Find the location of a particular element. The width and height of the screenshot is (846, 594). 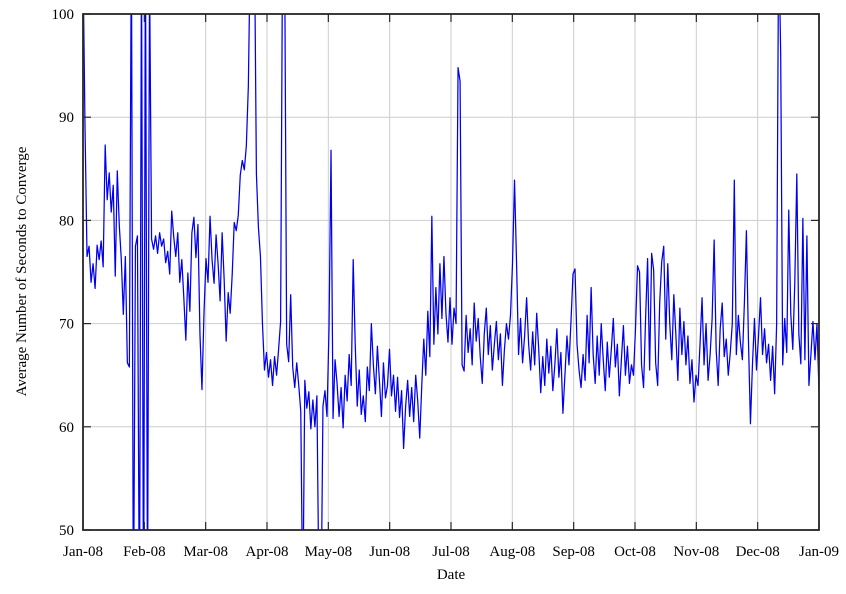

x-tick-label: Jul-08 is located at coordinates (451, 552).